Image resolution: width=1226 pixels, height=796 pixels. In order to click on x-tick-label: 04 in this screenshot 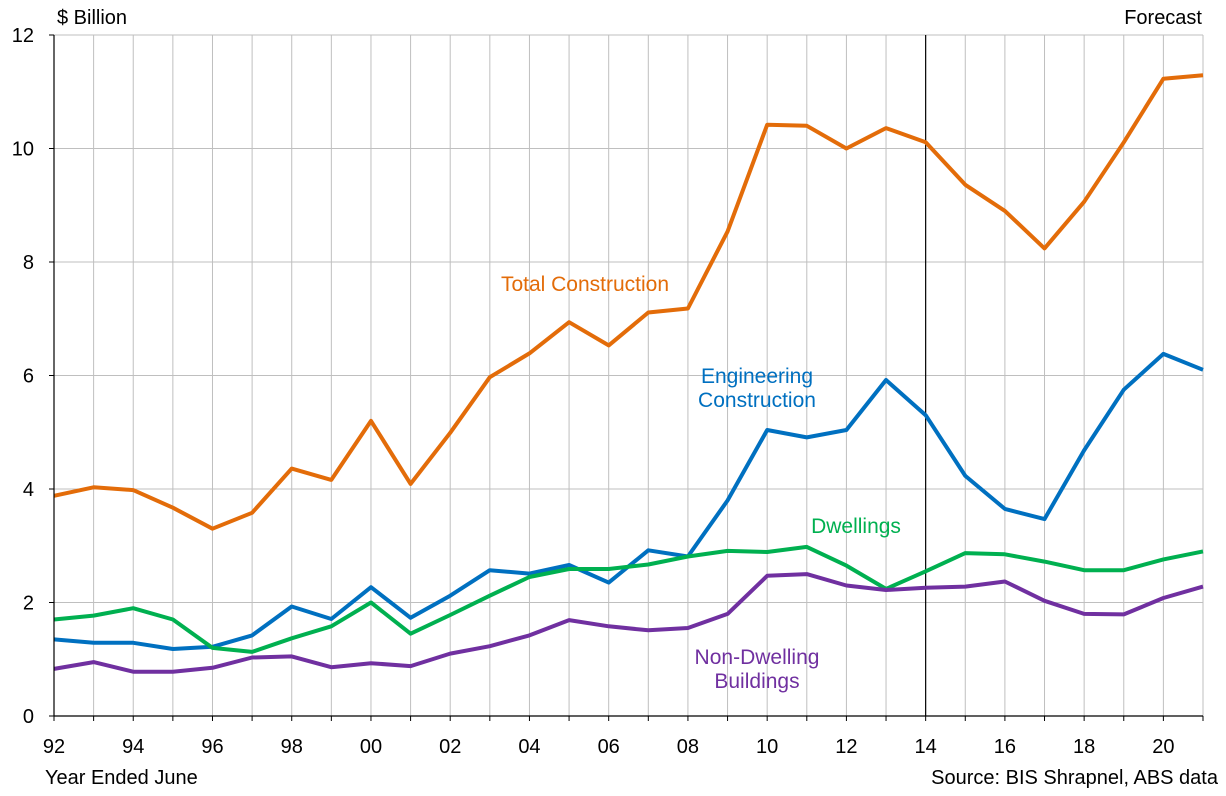, I will do `click(529, 747)`.